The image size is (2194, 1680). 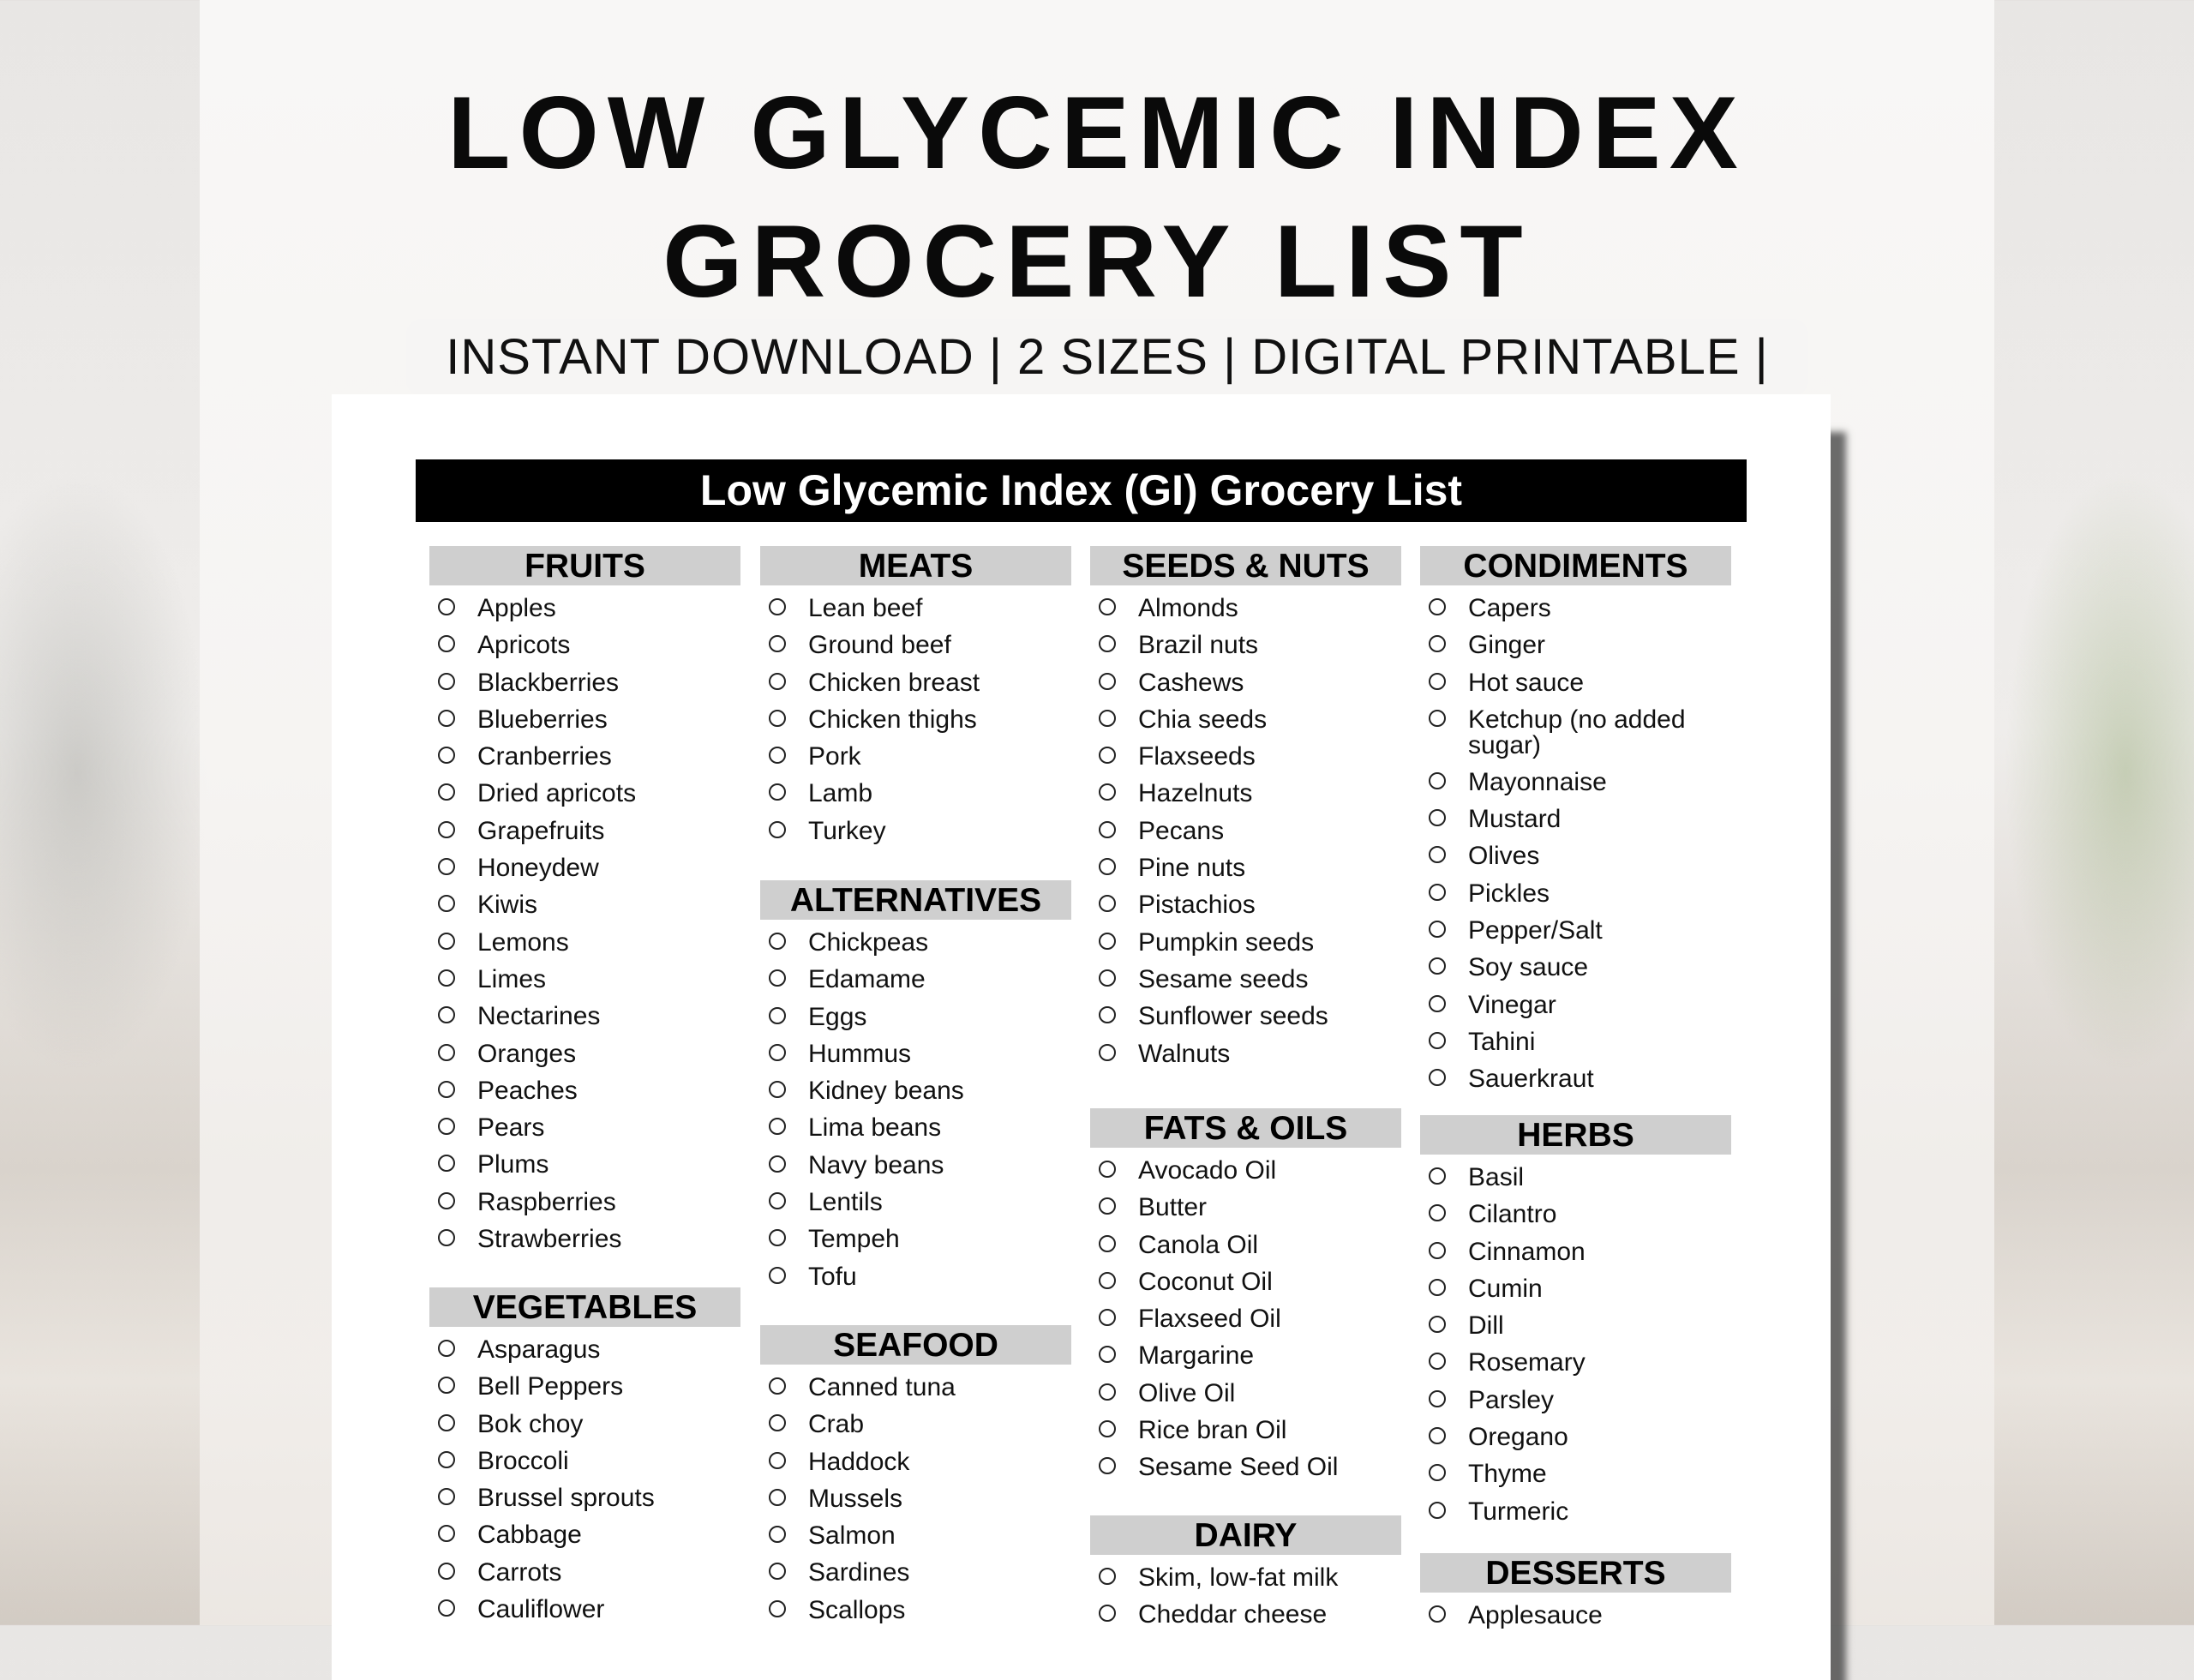 I want to click on list-item: Tahini, so click(x=1575, y=1042).